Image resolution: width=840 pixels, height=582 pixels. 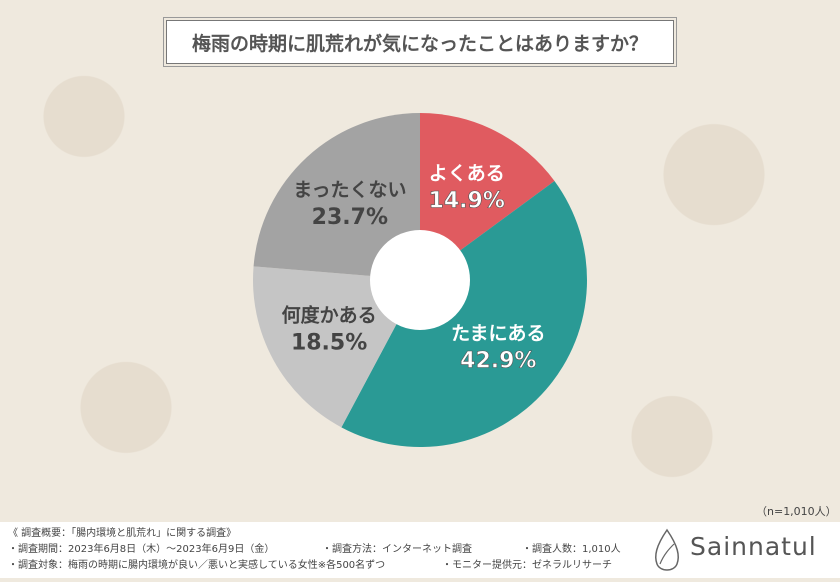 I want to click on slice-label: よくある, so click(x=467, y=174).